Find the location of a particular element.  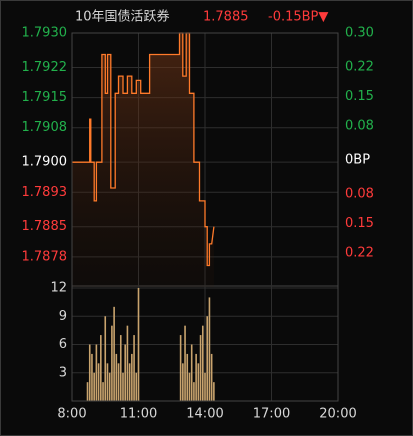

y-tick-label: 12 is located at coordinates (58, 288).